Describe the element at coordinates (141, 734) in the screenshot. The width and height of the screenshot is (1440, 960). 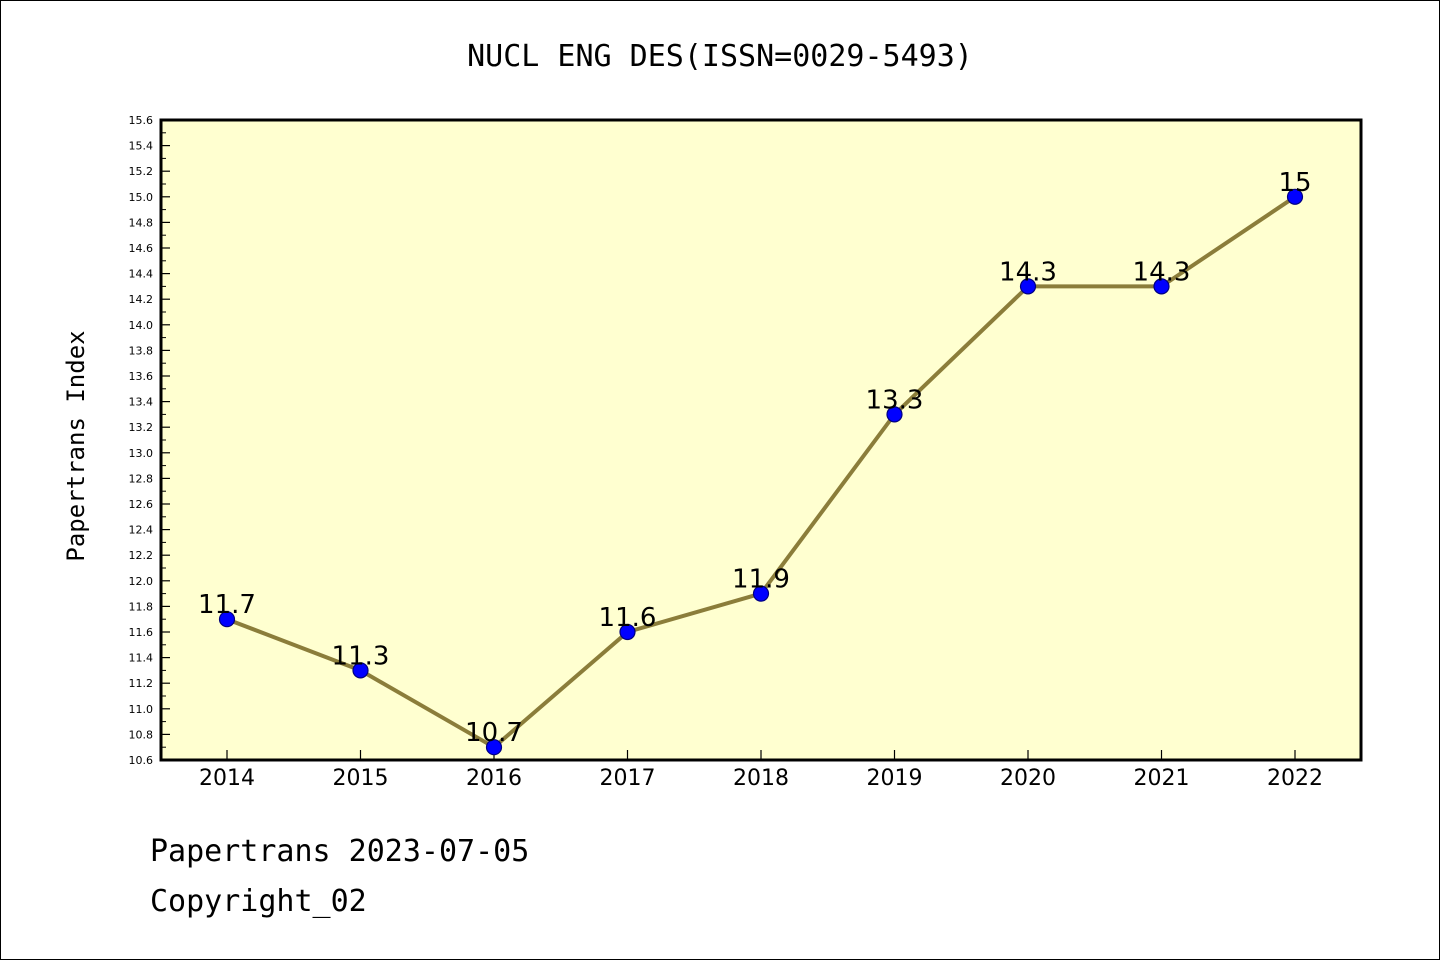
I see `y-tick-label: 10.8` at that location.